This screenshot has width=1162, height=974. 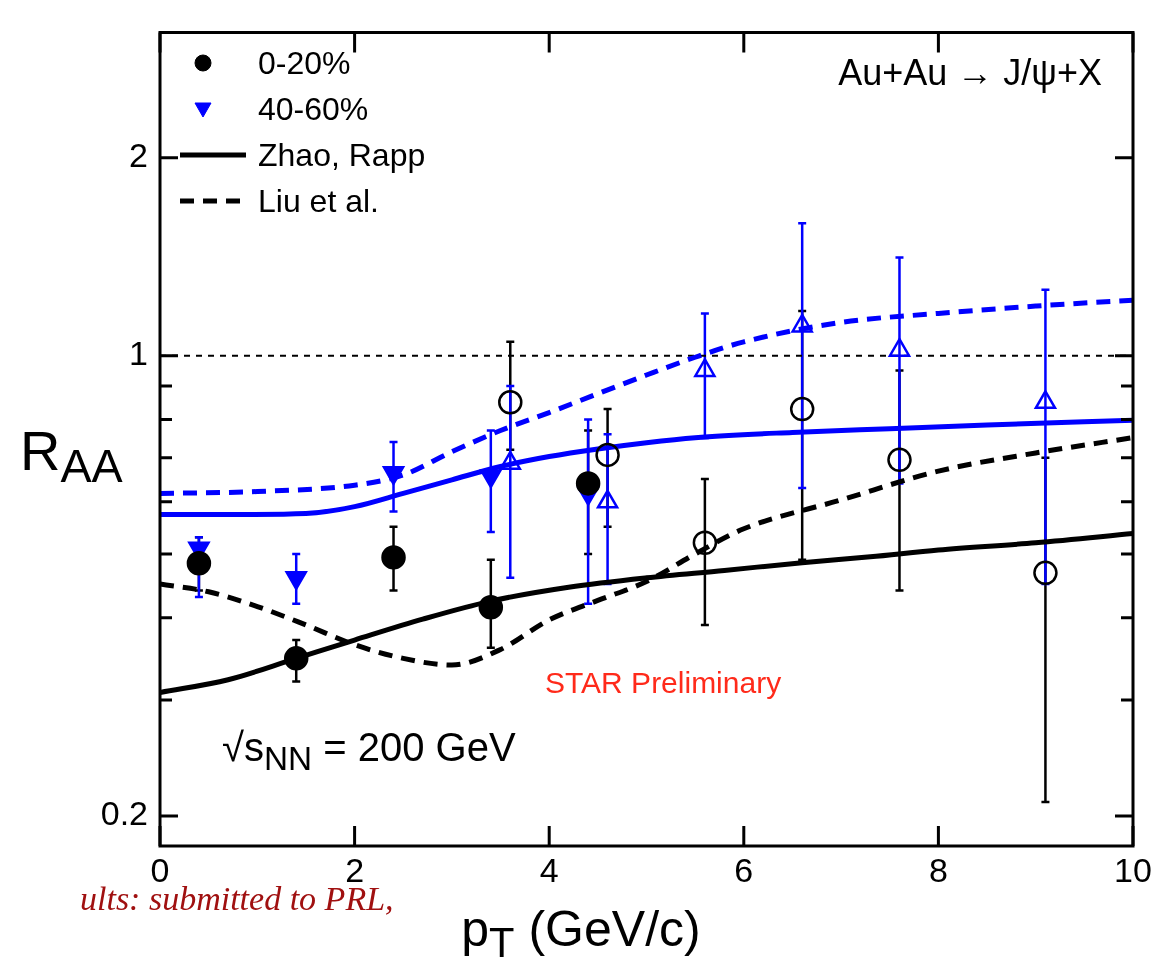 I want to click on x-axis-title: p$_{T}$ (GeV/c), so click(x=581, y=933).